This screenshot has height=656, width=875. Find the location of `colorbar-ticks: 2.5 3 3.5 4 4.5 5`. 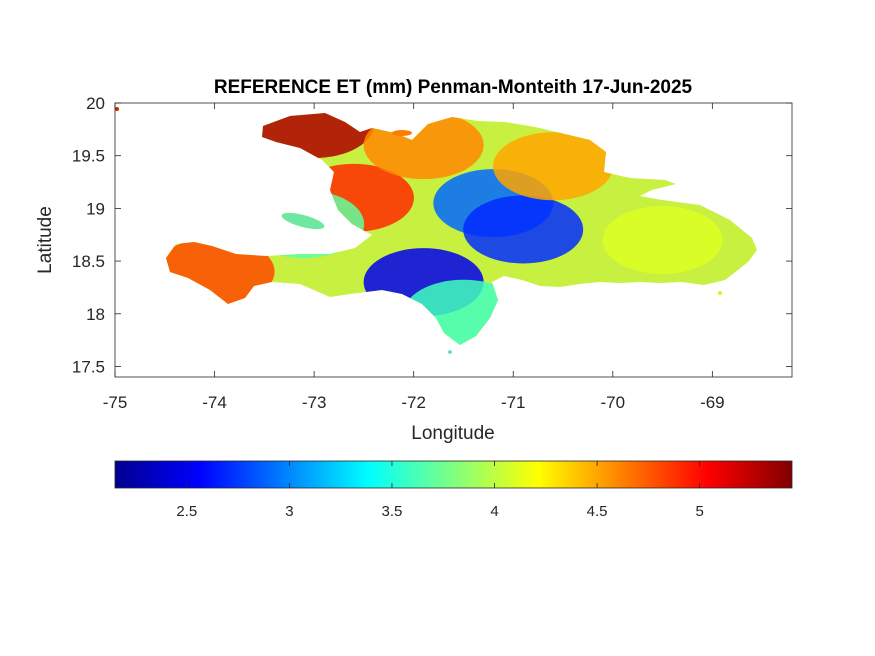

colorbar-ticks: 2.5 3 3.5 4 4.5 5 is located at coordinates (440, 490).